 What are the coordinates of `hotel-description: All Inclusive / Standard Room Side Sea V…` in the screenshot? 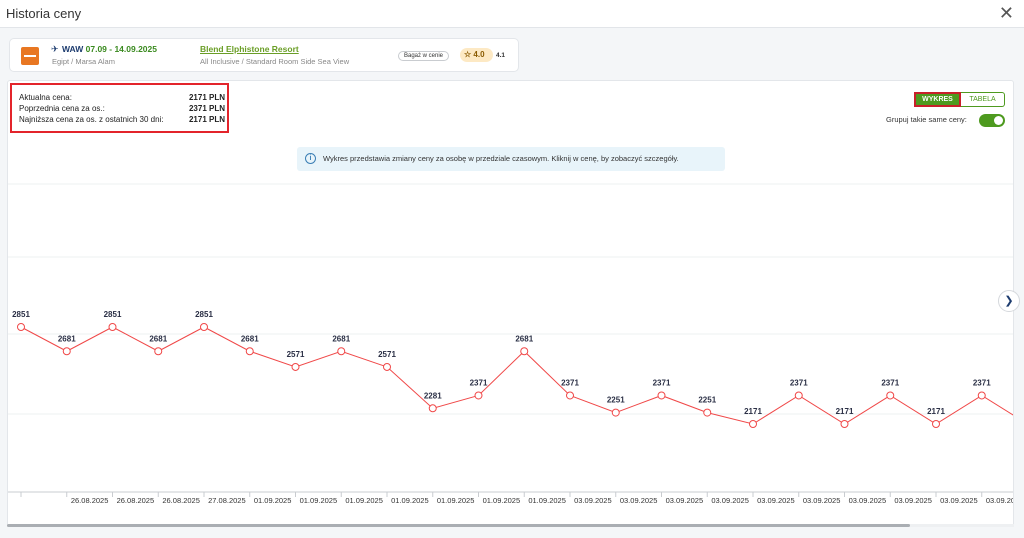 It's located at (275, 61).